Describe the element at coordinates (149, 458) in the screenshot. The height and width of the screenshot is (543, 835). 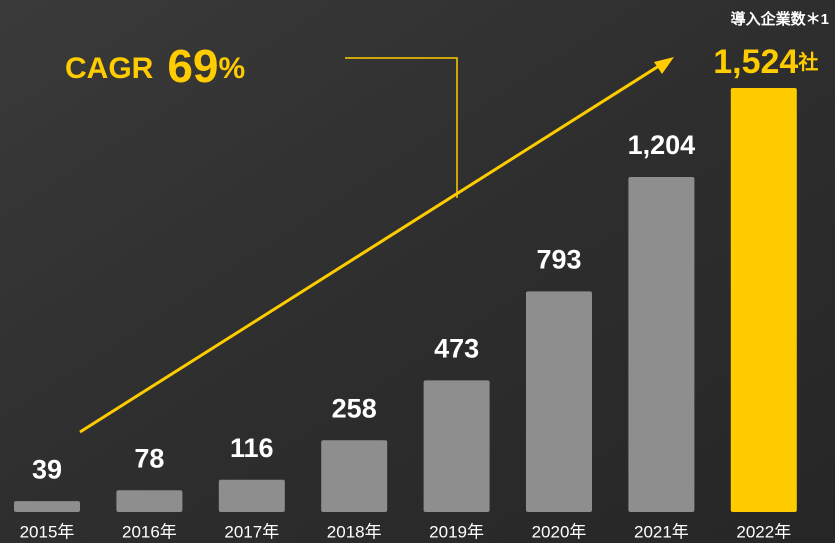
I see `value-label: 78` at that location.